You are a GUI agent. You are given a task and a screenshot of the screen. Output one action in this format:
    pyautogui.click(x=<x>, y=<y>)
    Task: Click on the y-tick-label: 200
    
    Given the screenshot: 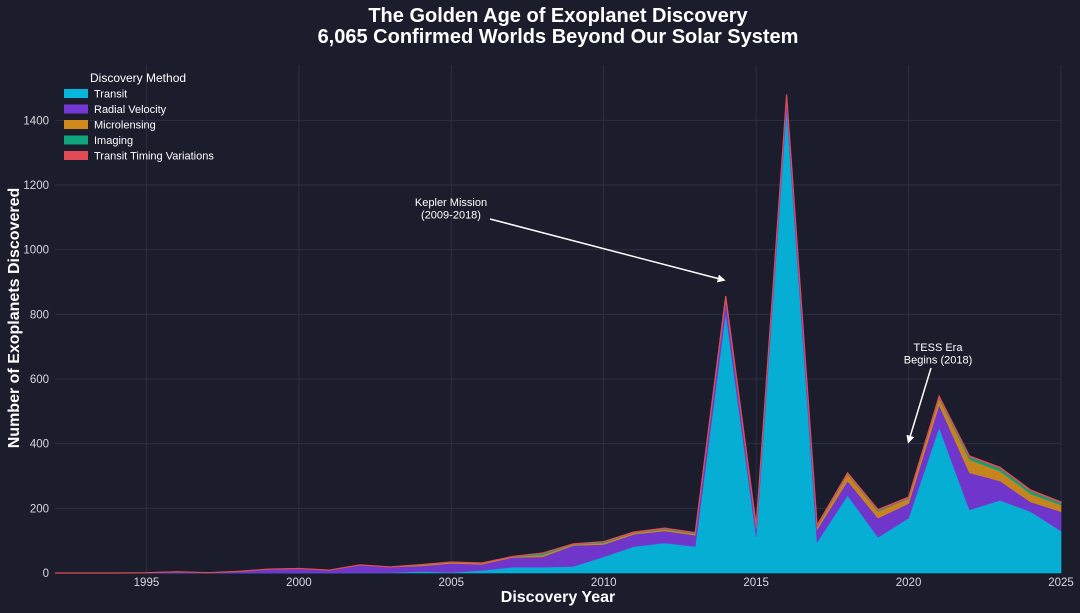 What is the action you would take?
    pyautogui.click(x=39, y=509)
    